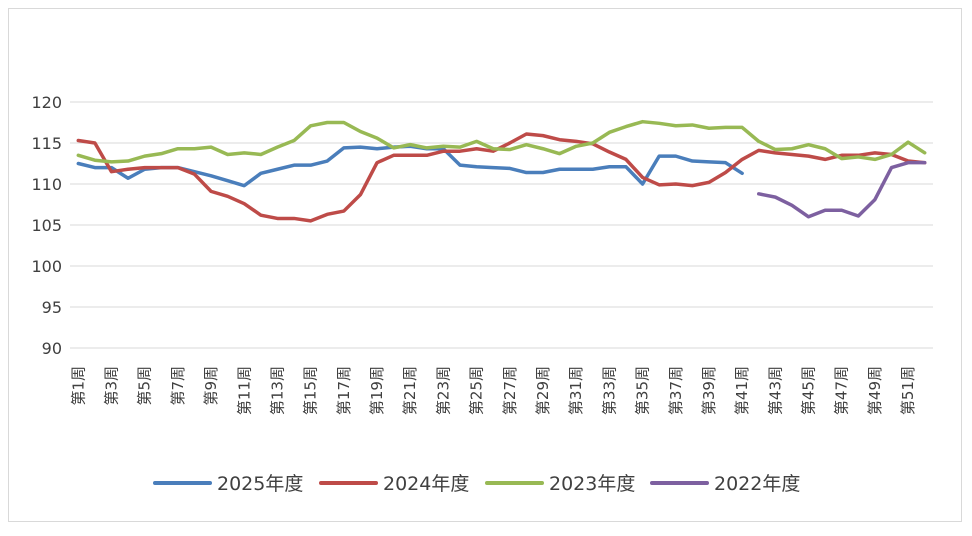 The width and height of the screenshot is (972, 536). What do you see at coordinates (875, 390) in the screenshot?
I see `x-tick-label: 第49周` at bounding box center [875, 390].